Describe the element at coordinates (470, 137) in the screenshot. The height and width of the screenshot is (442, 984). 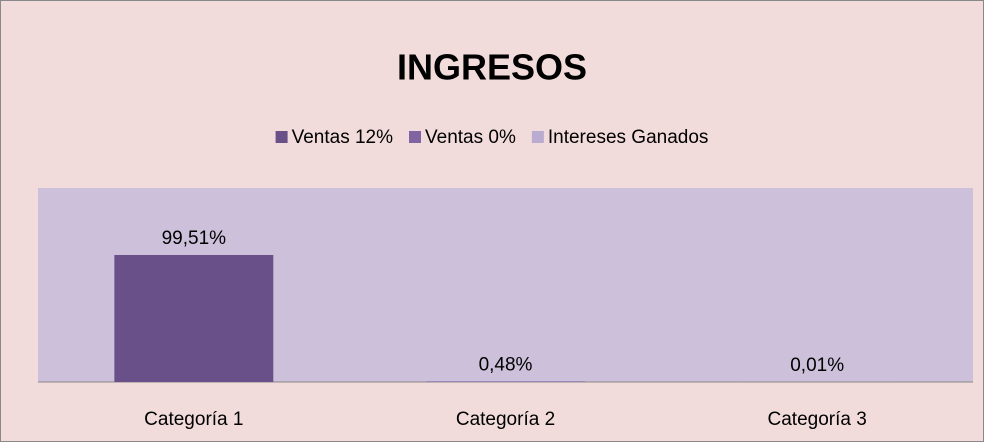
I see `legend-label: Ventas 0%` at that location.